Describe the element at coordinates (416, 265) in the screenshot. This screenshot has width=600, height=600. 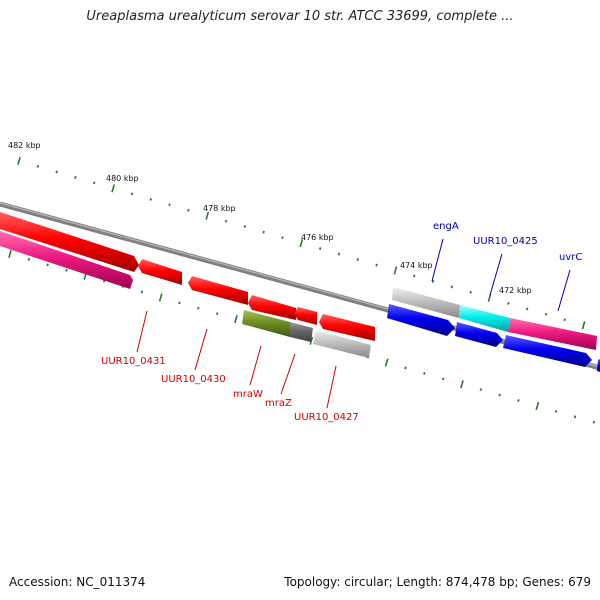
I see `scale-label-474: 474 kbp` at that location.